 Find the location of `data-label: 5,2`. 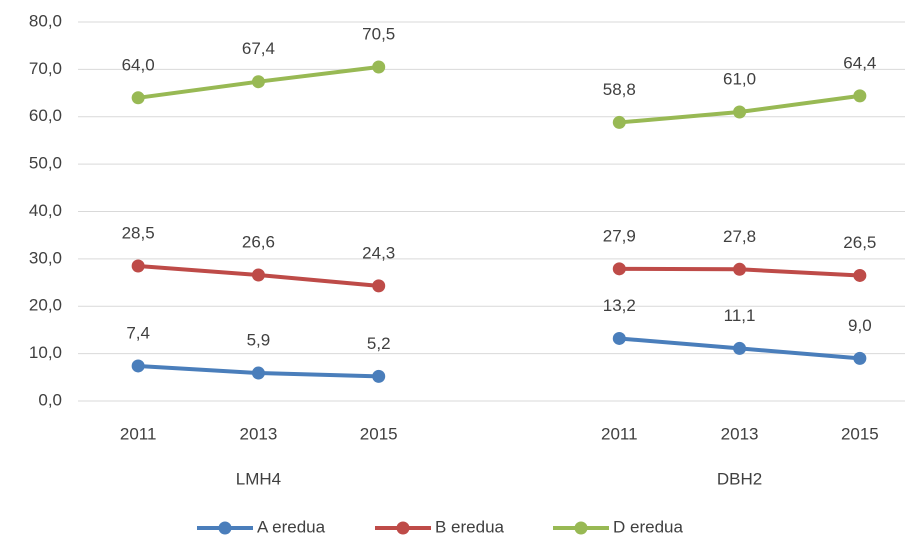

data-label: 5,2 is located at coordinates (379, 343).